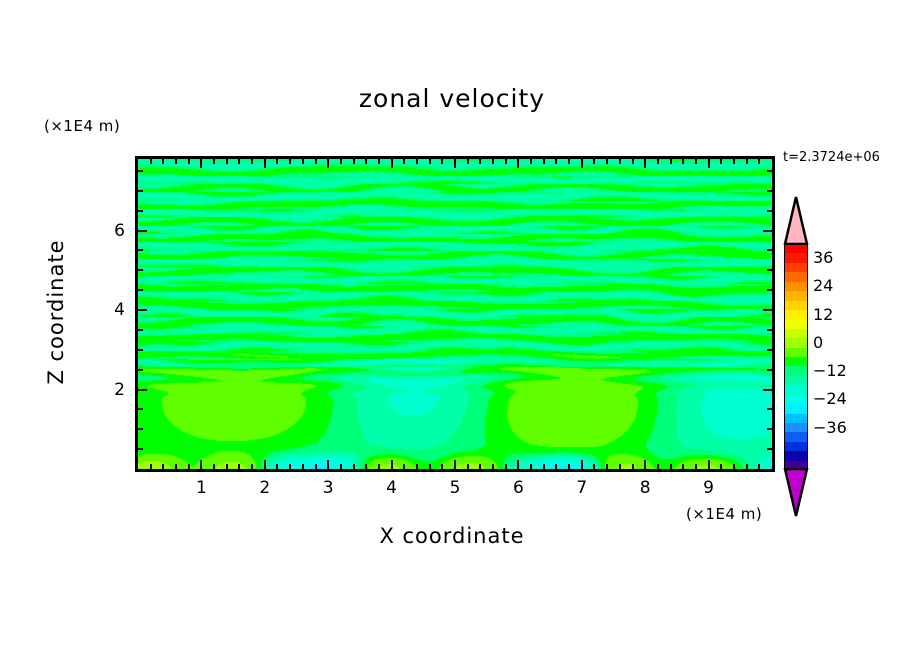  I want to click on y-tick-major, so click(142, 310).